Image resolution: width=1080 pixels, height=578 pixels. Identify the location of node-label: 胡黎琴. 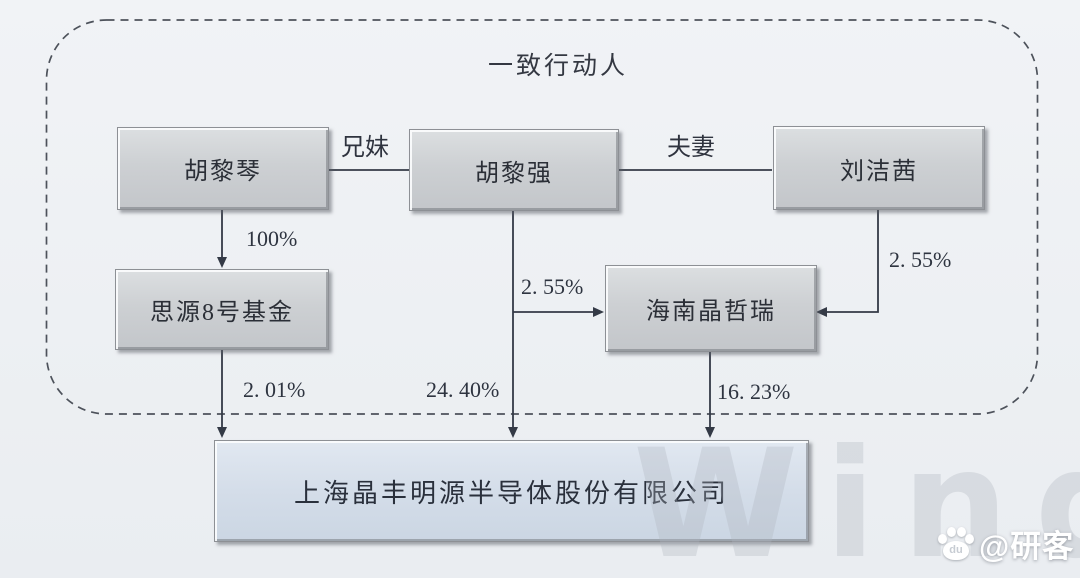
(223, 172).